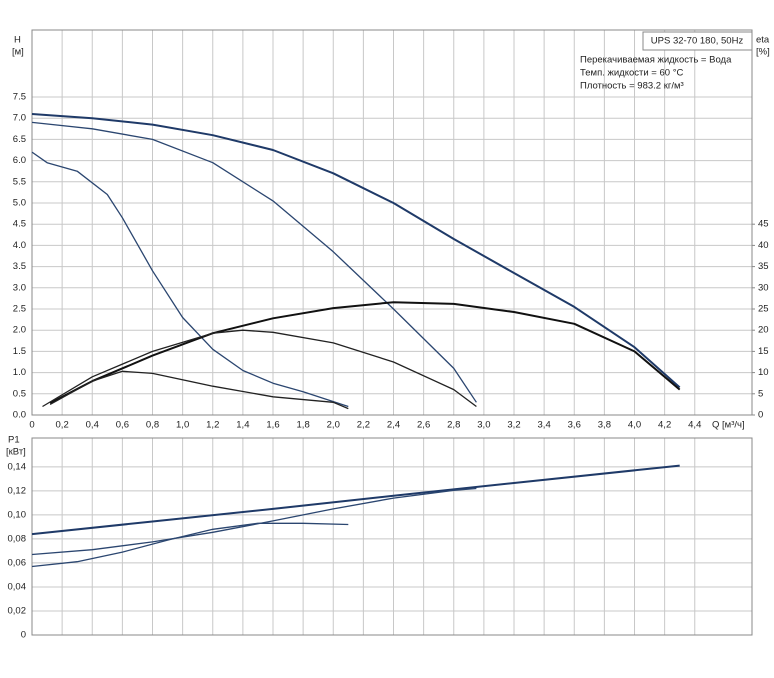 The height and width of the screenshot is (678, 774). What do you see at coordinates (19, 372) in the screenshot?
I see `y-tick-label: 1.0` at bounding box center [19, 372].